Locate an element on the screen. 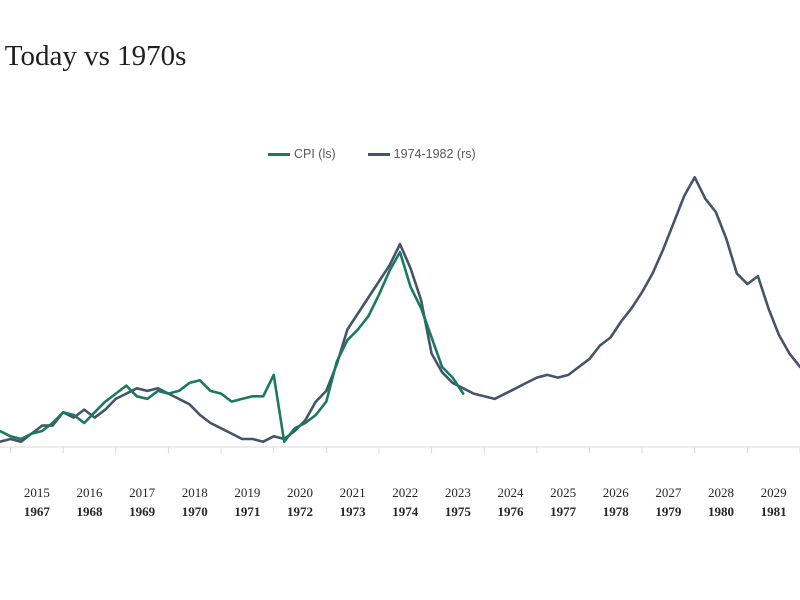  x-tick-label-bottom: 1970 is located at coordinates (195, 511).